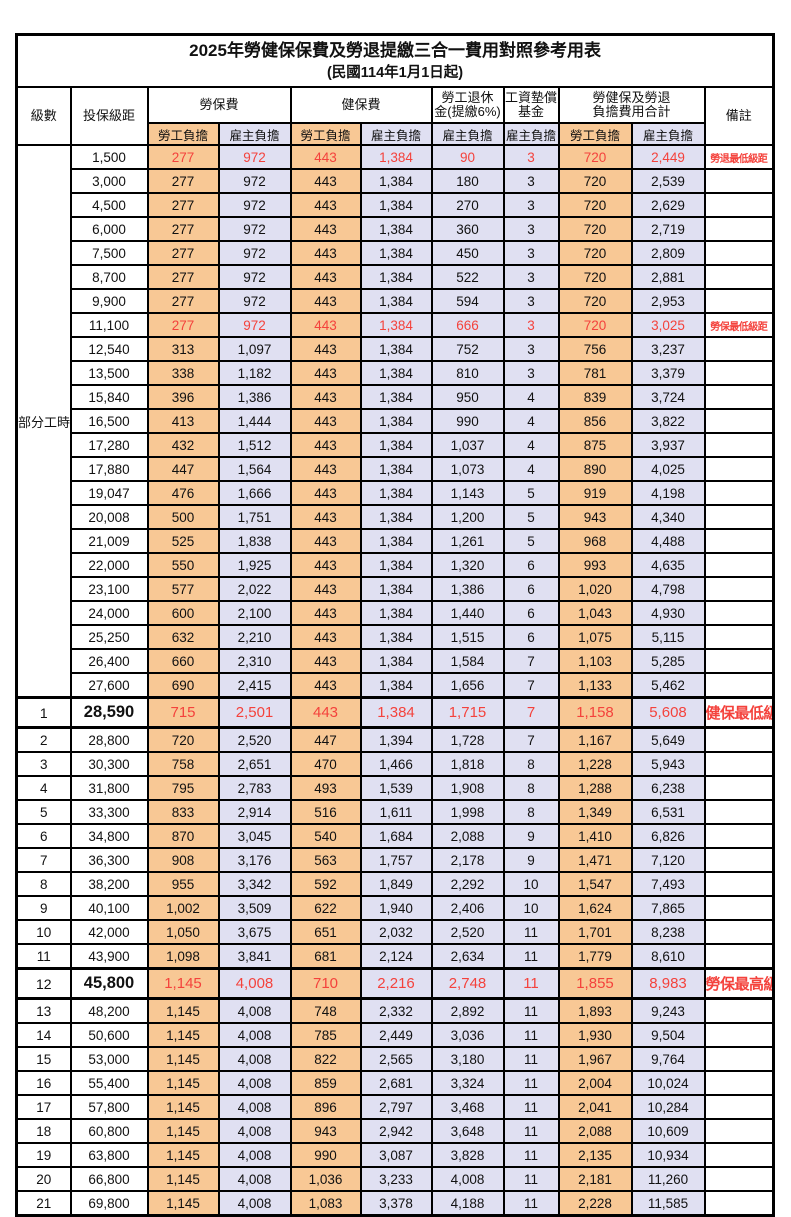 The height and width of the screenshot is (1217, 791). What do you see at coordinates (396, 1131) in the screenshot?
I see `health-employer-cell: 2,942` at bounding box center [396, 1131].